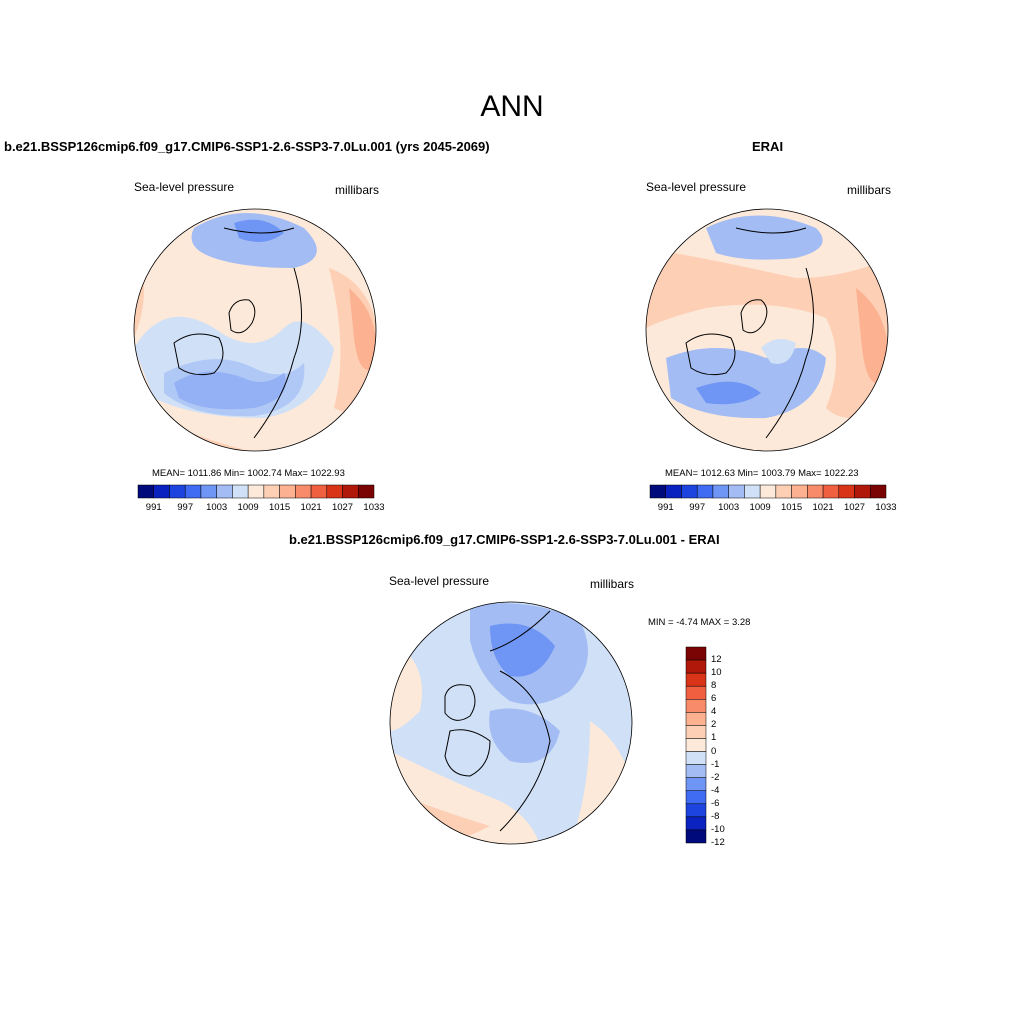  What do you see at coordinates (767, 333) in the screenshot?
I see `map-field-high-band` at bounding box center [767, 333].